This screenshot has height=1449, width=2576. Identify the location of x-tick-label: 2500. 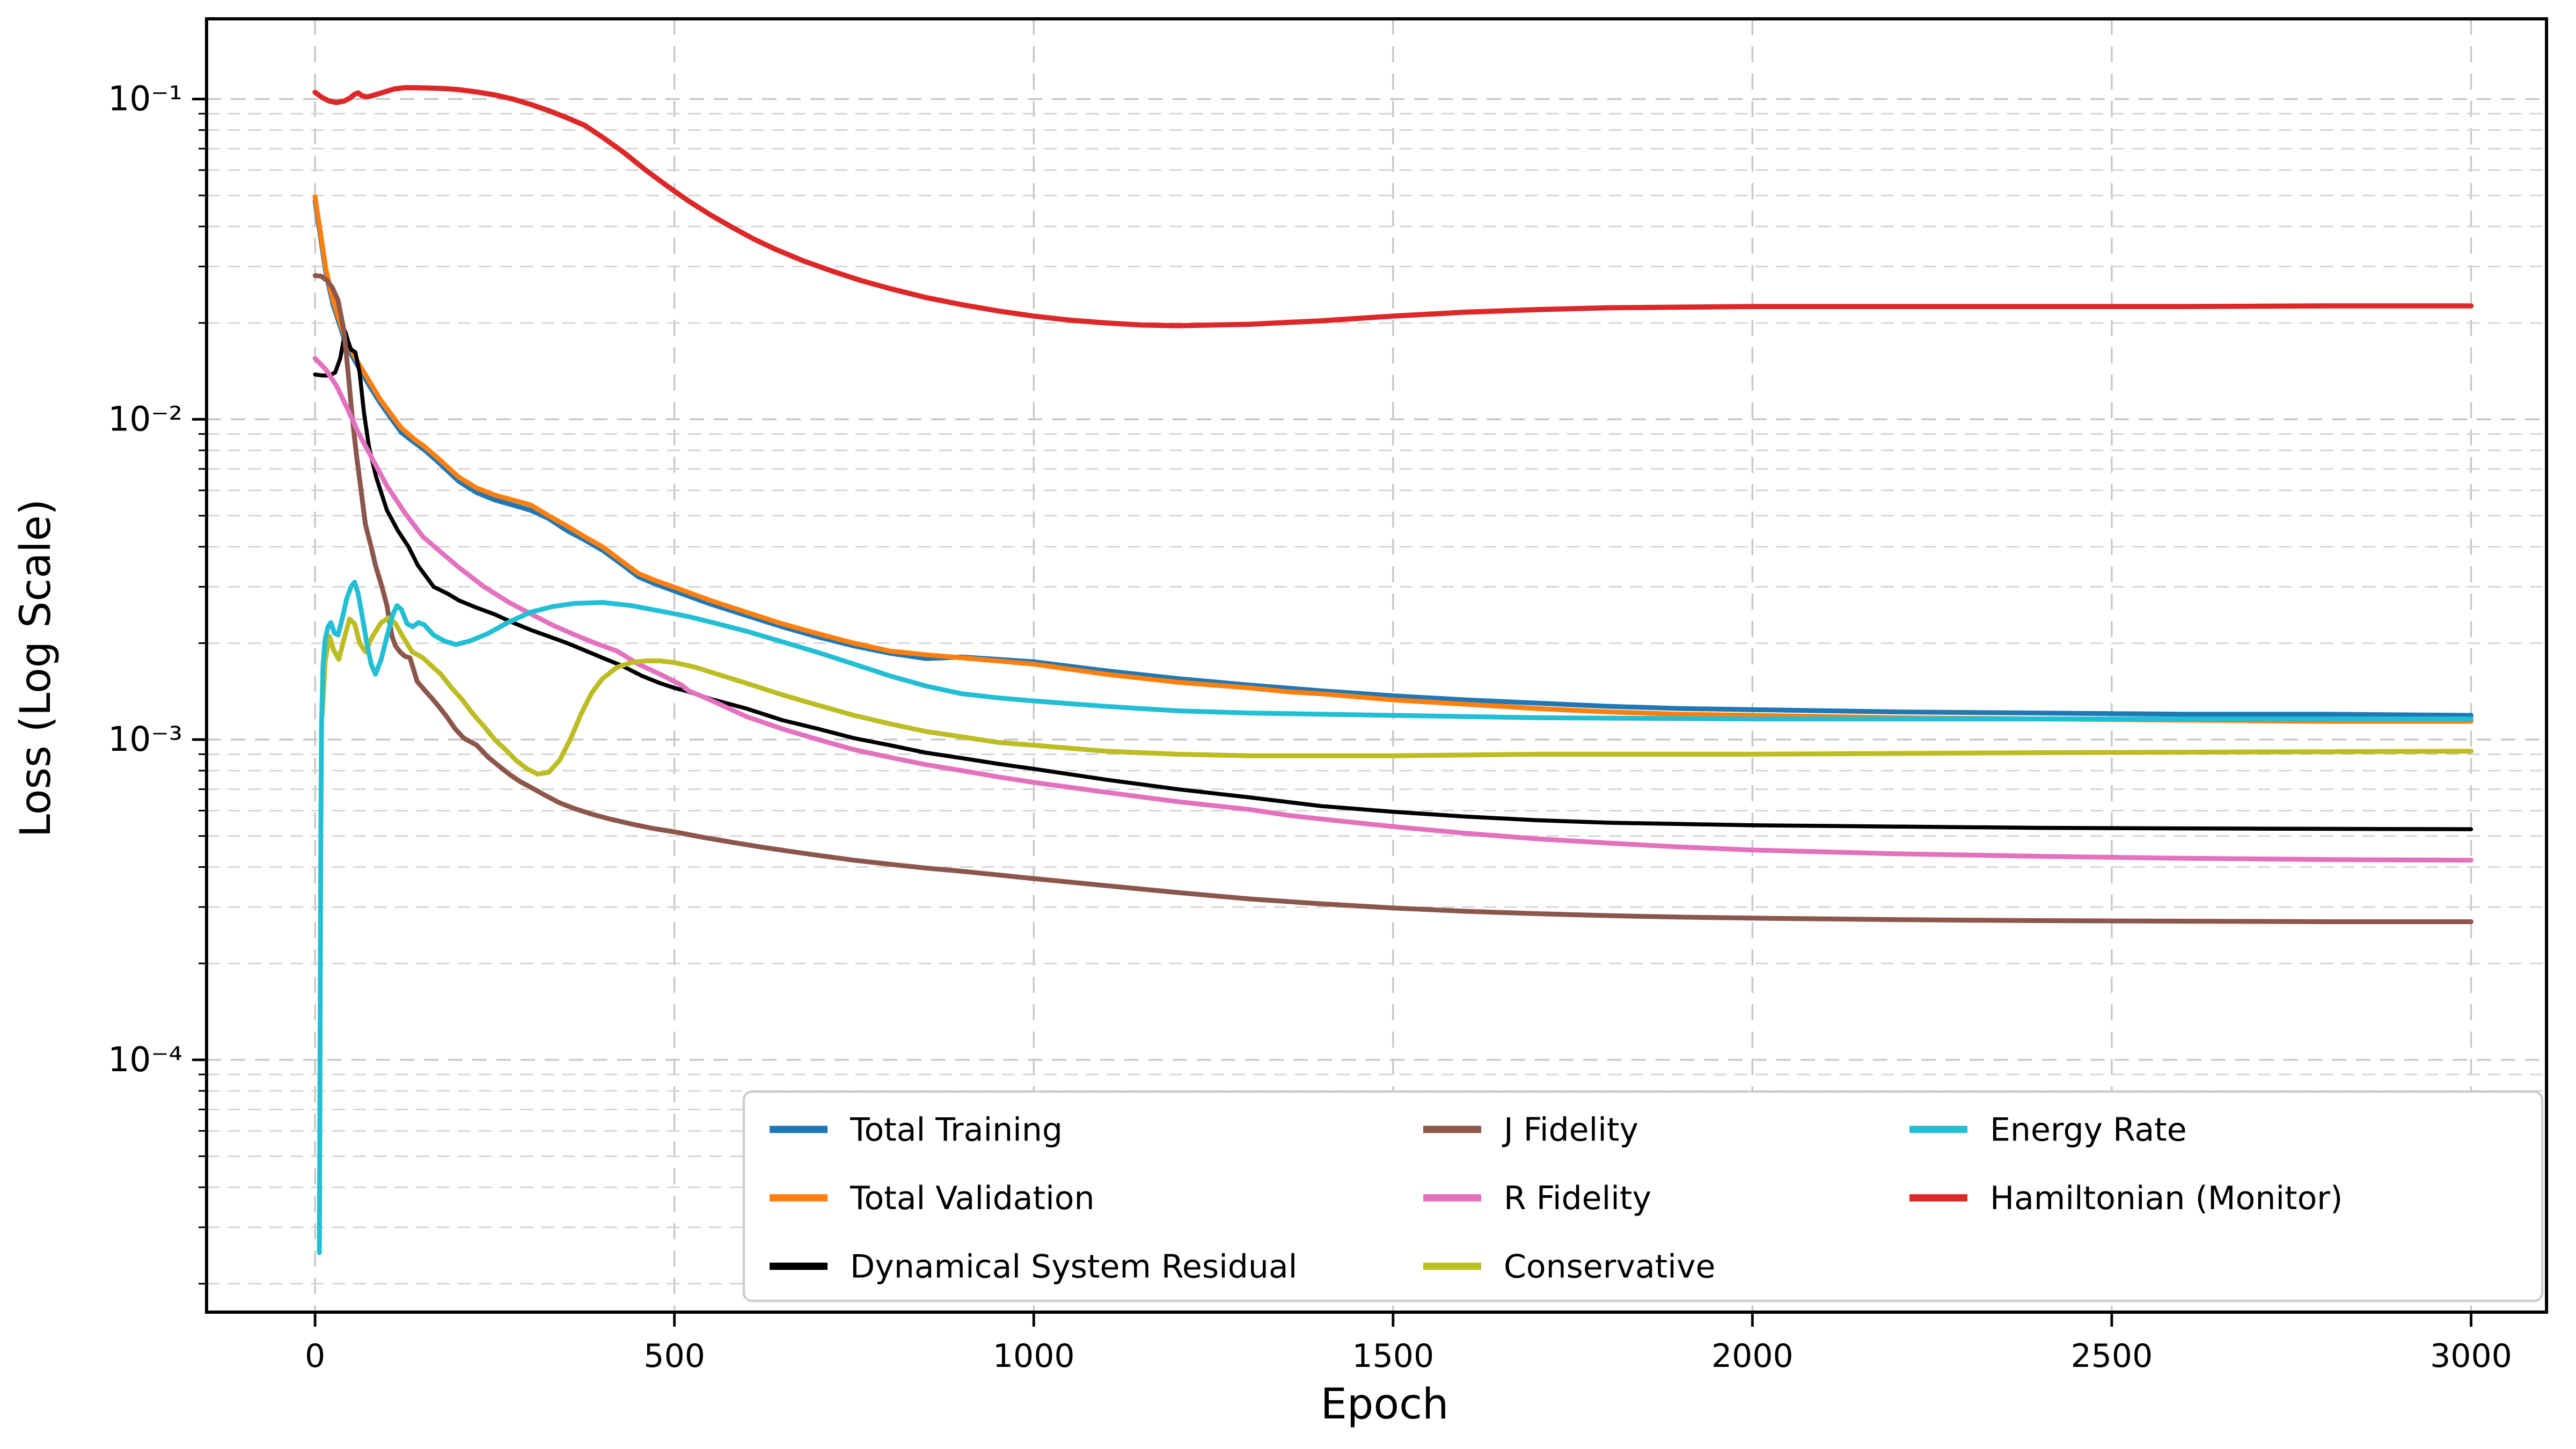
(2112, 1356).